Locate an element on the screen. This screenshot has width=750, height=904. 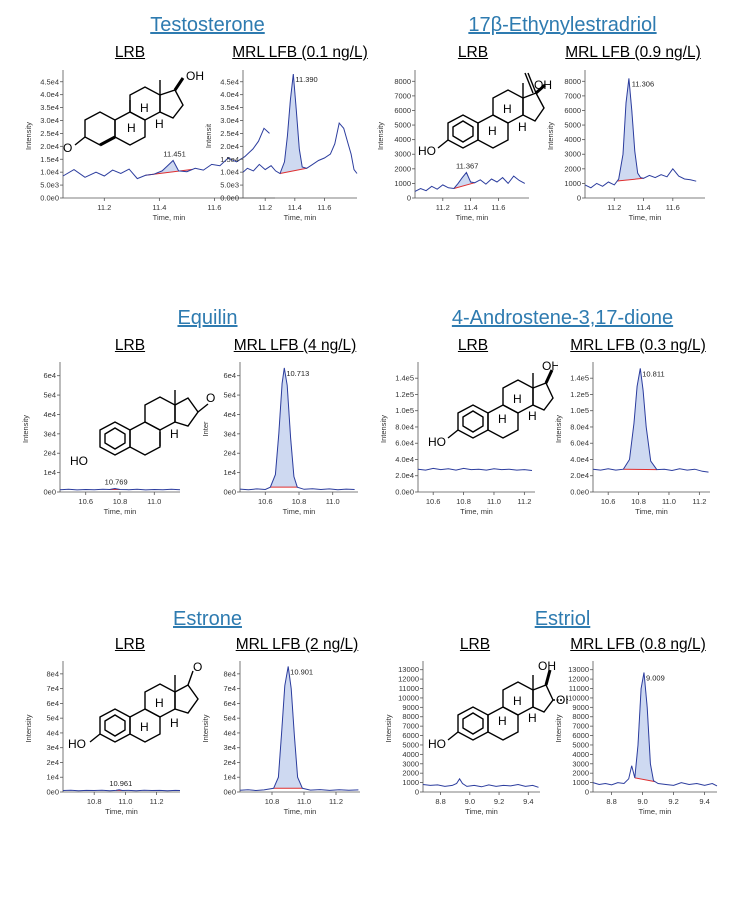
y-tick-label: 3e4 is located at coordinates (49, 433).